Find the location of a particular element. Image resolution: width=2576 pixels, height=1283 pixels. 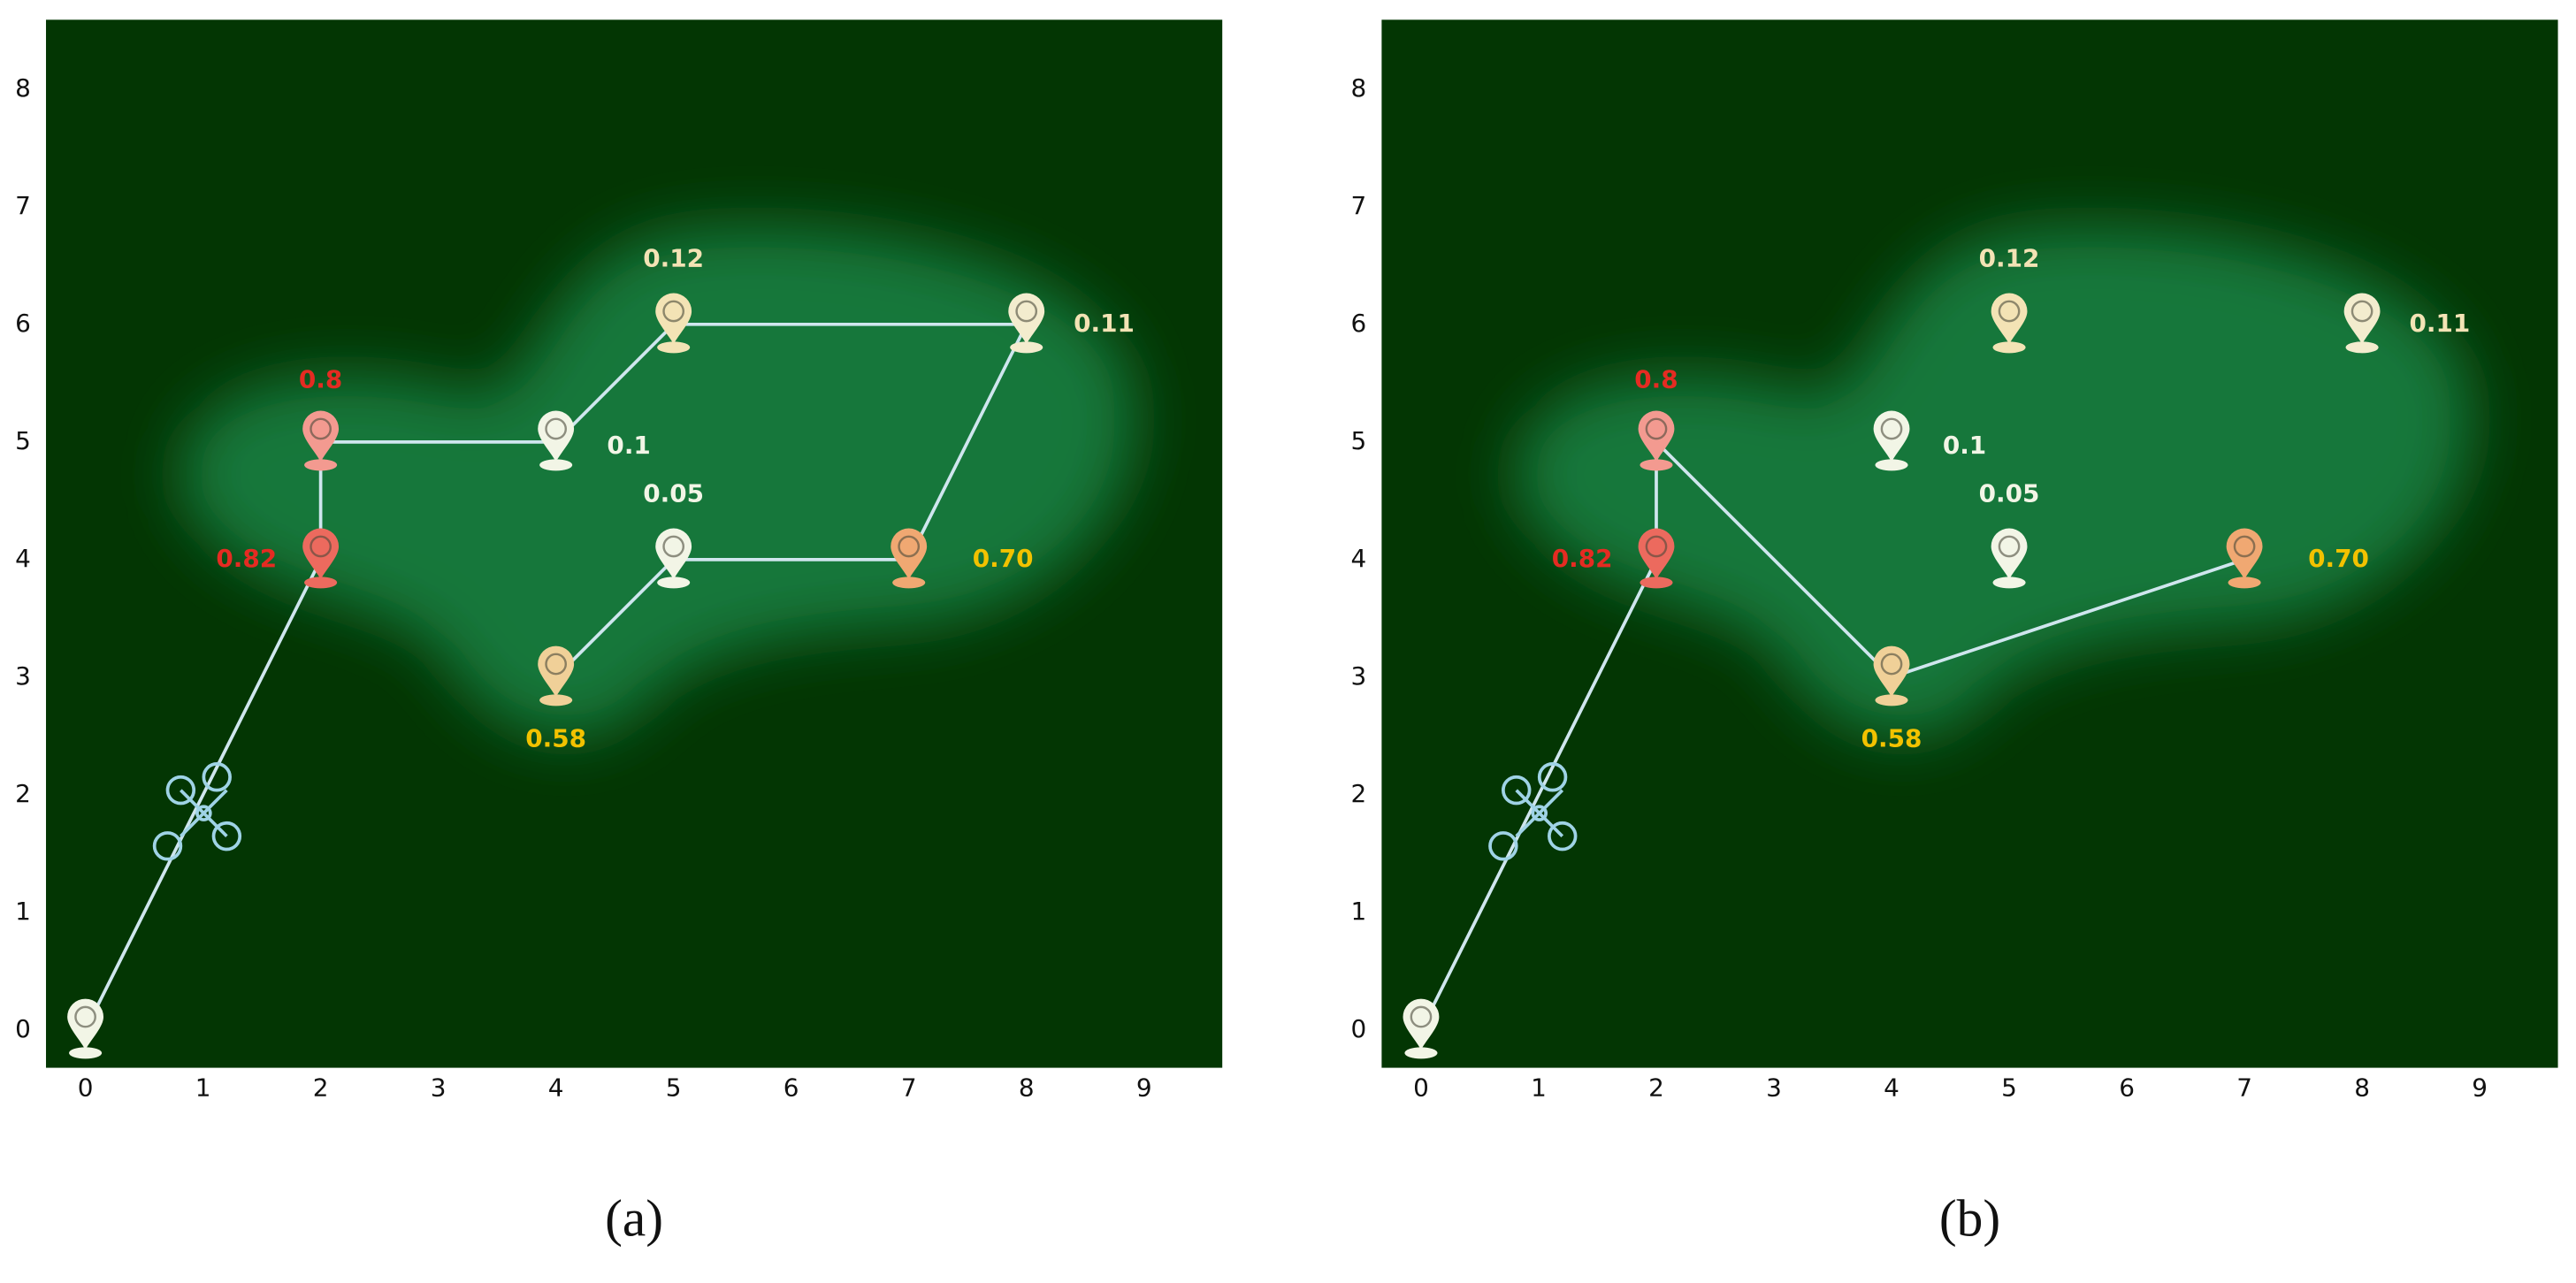

caption: (a) is located at coordinates (634, 1218).